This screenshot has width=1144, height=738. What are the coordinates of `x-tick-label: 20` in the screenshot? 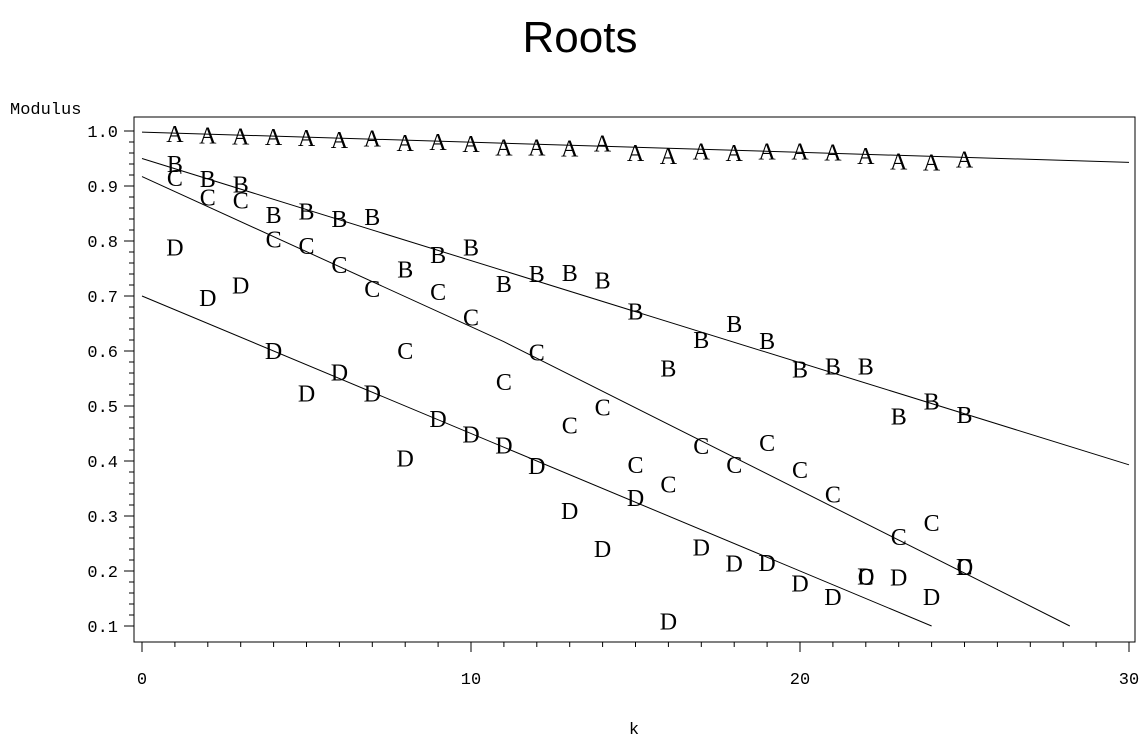 It's located at (800, 680).